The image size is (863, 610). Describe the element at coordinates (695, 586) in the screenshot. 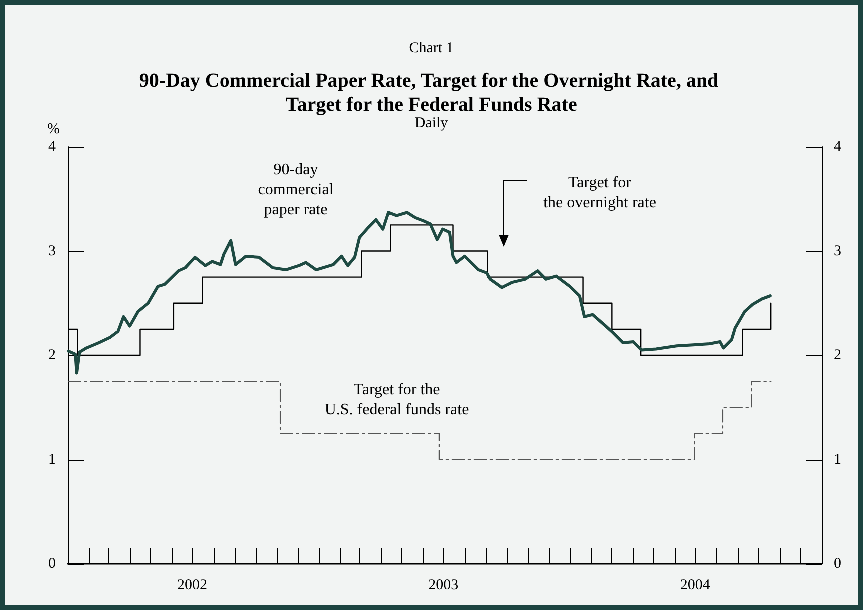

I see `x-tick-label: 2004` at that location.